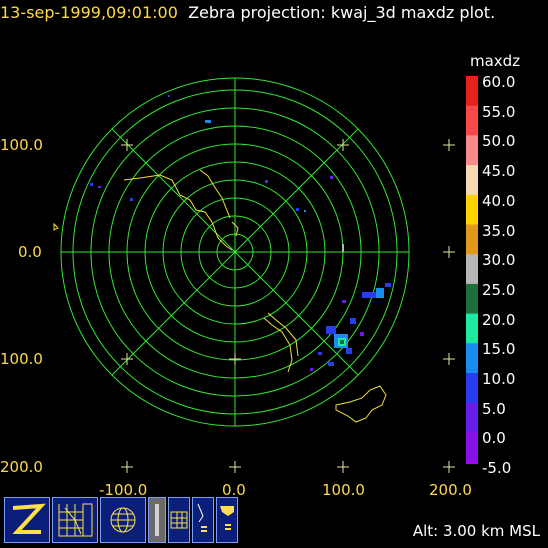  I want to click on color-scale-label: 25.0, so click(499, 289).